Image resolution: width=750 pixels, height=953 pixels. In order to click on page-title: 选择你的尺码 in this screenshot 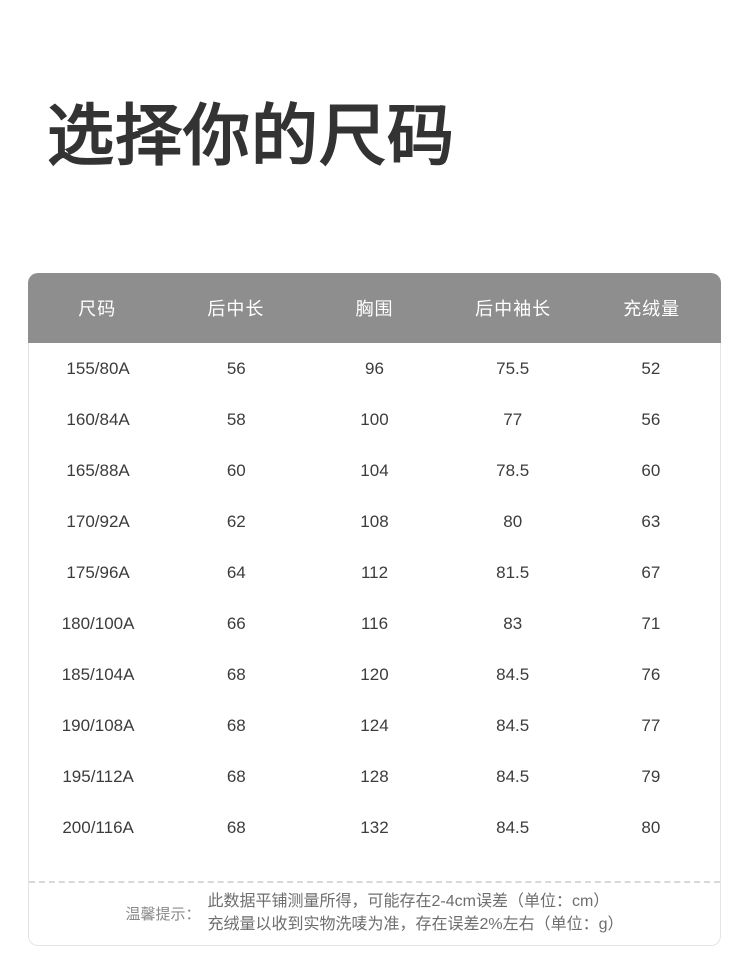, I will do `click(251, 136)`.